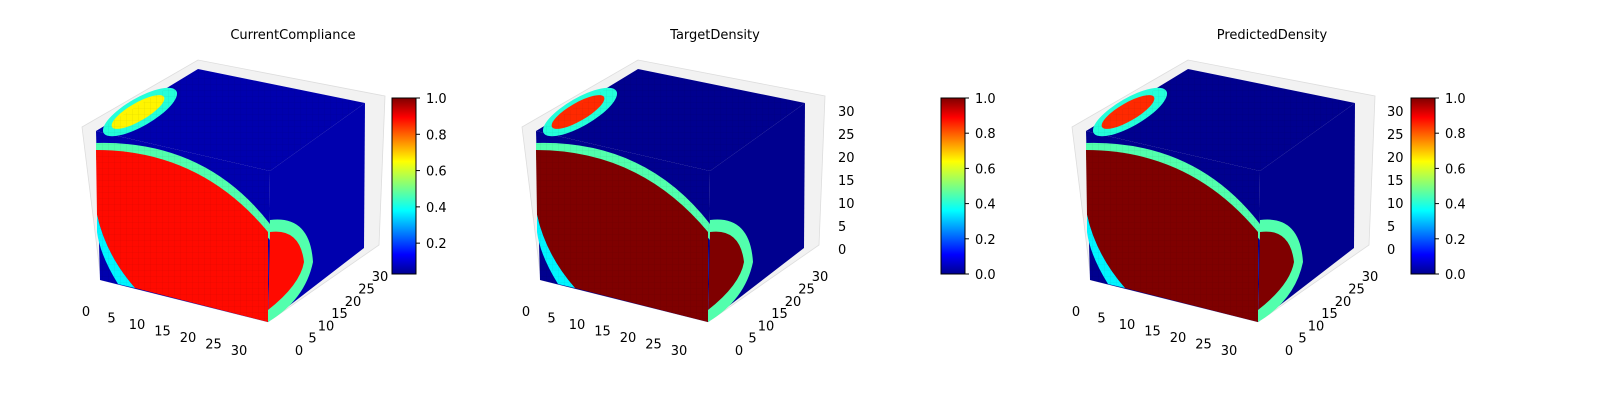  I want to click on subplot-title: CurrentCompliance, so click(292, 35).